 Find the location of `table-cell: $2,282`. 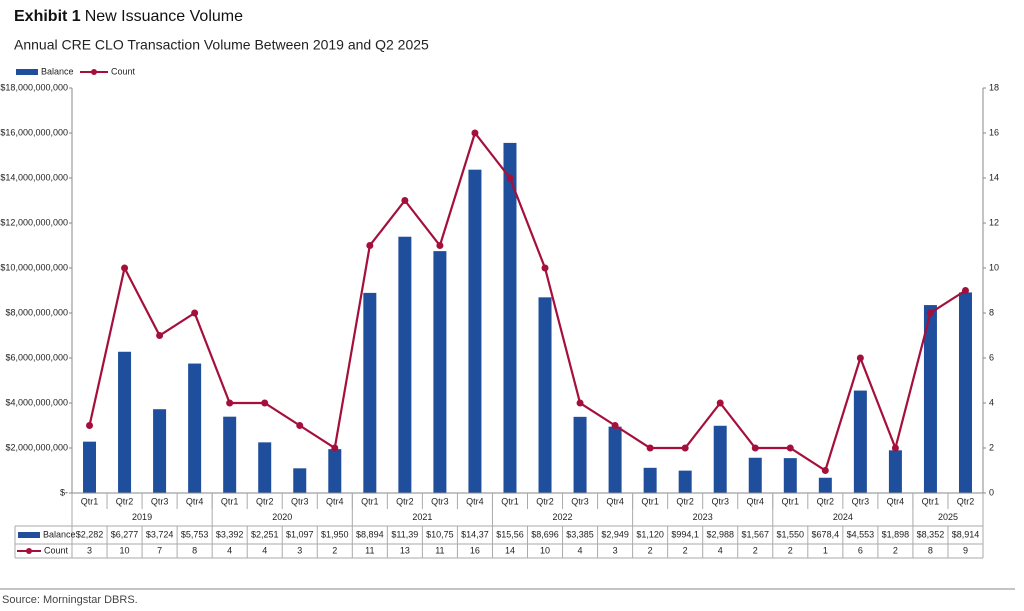

table-cell: $2,282 is located at coordinates (90, 534).